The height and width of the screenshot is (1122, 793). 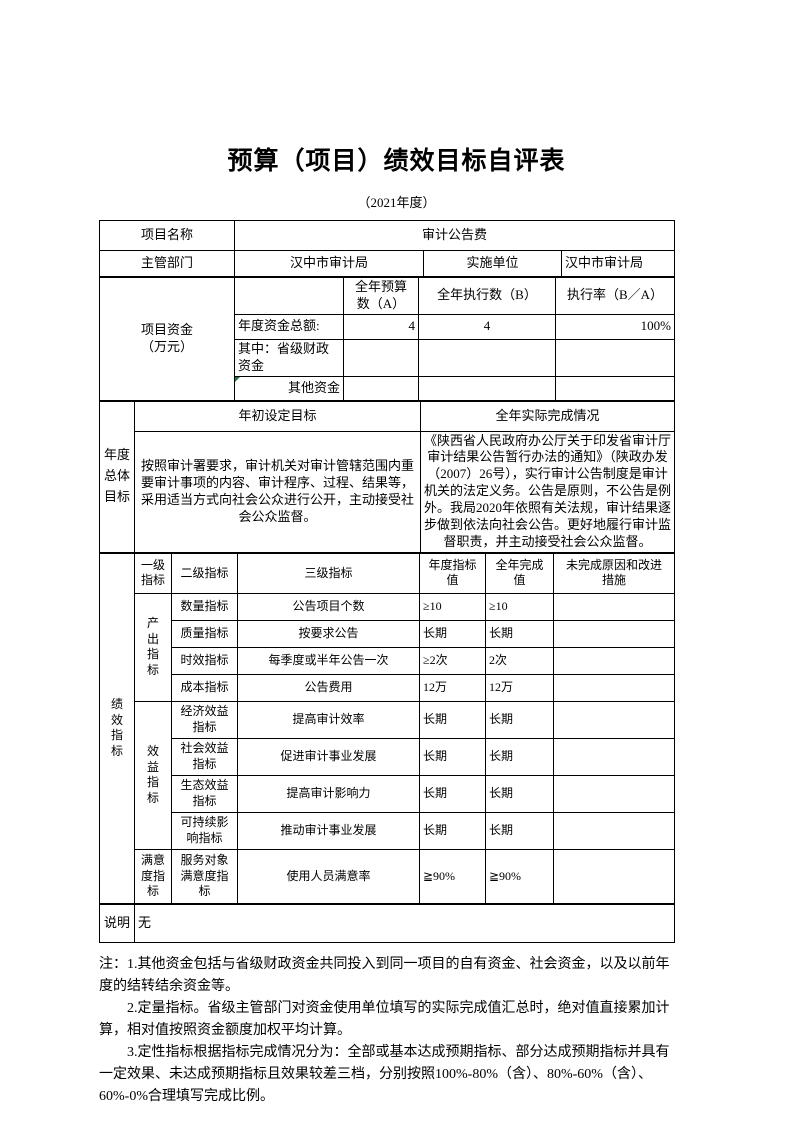 What do you see at coordinates (167, 339) in the screenshot?
I see `funds-section-label: 项目资金 （万元）` at bounding box center [167, 339].